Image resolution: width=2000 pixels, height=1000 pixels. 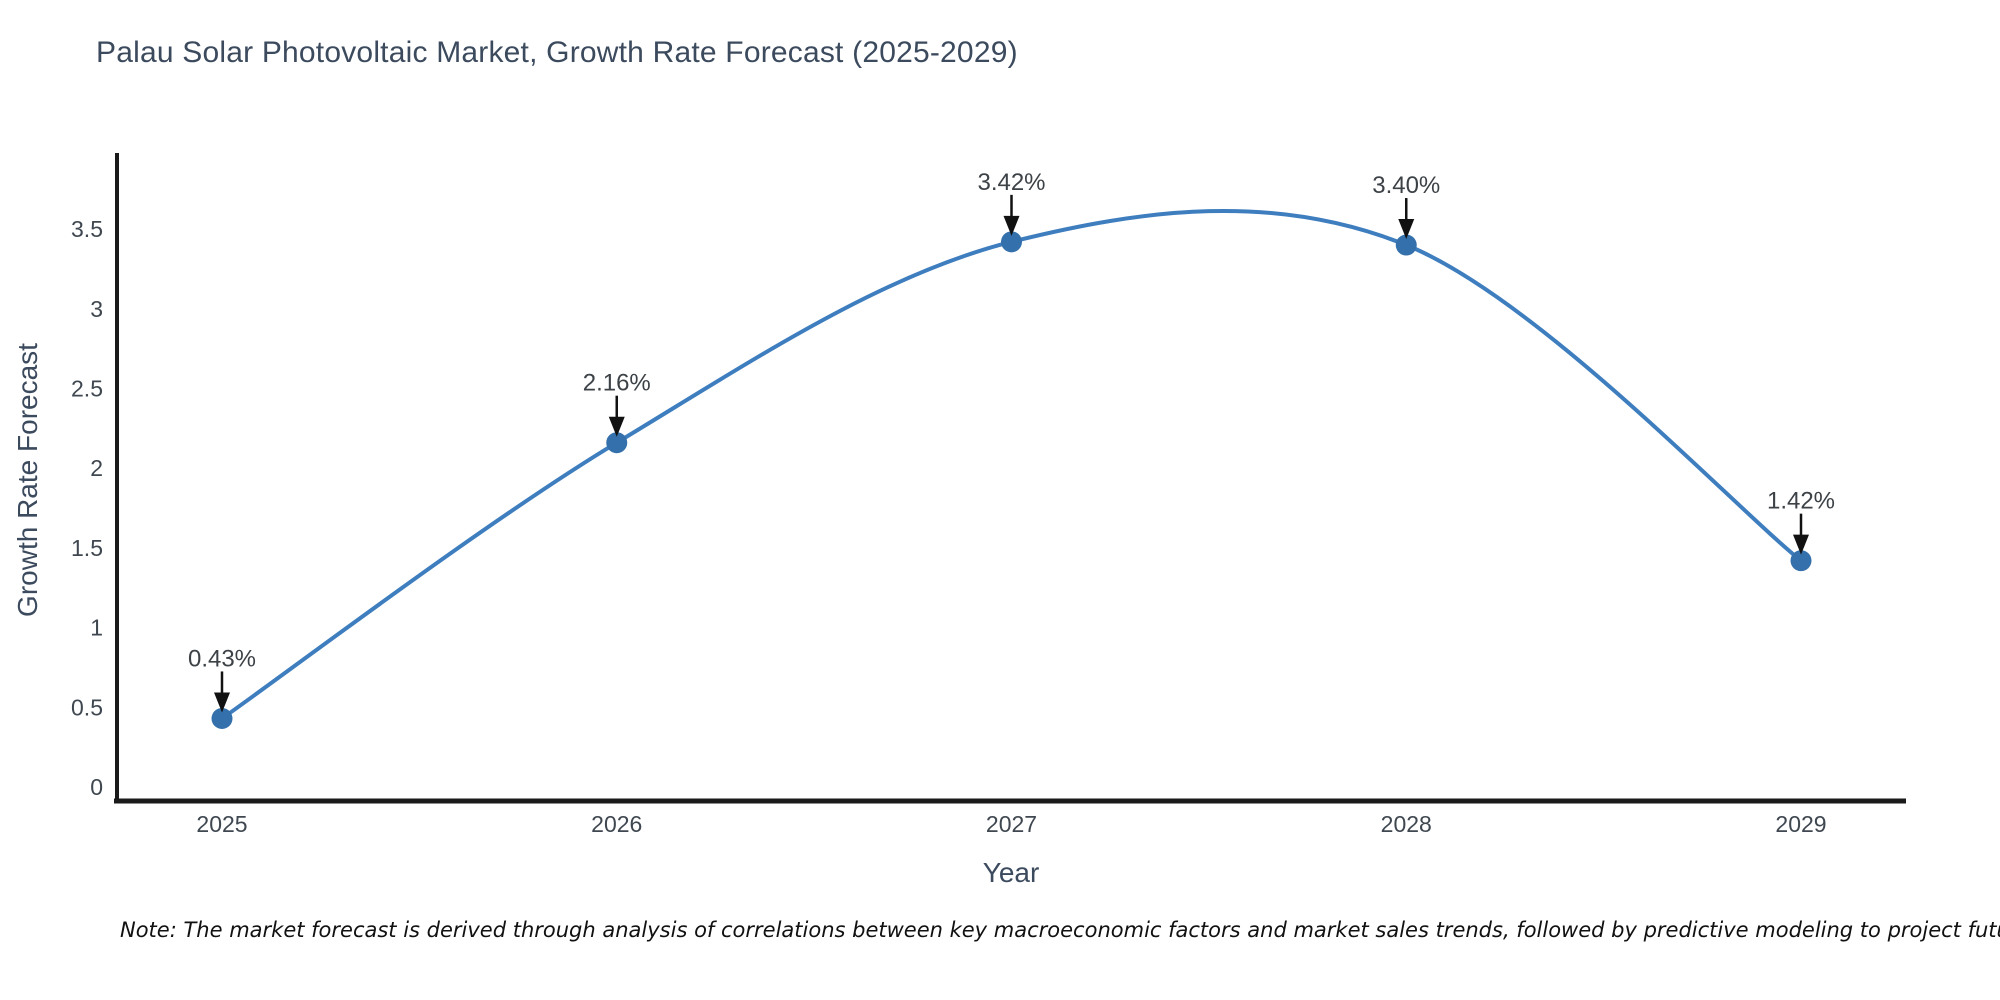 What do you see at coordinates (222, 658) in the screenshot?
I see `point-value-label: 0.43%` at bounding box center [222, 658].